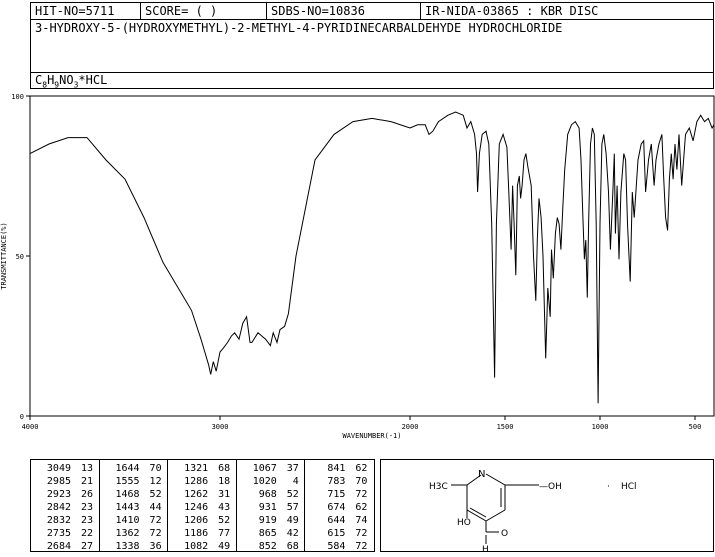 Image resolution: width=715 pixels, height=557 pixels. I want to click on y-axis-label: TRANSMITTANCE(%), so click(4, 255).